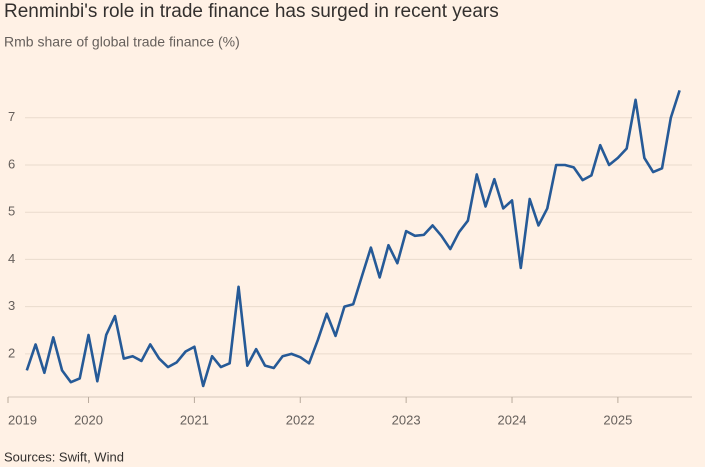  I want to click on y-tick-label: 7, so click(11, 116).